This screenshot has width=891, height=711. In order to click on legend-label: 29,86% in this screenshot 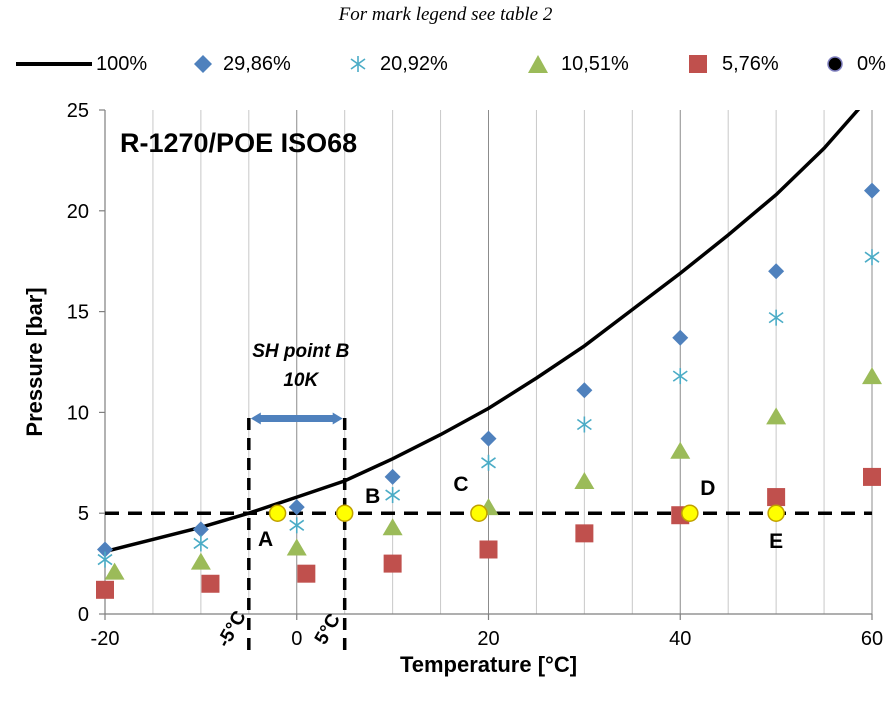, I will do `click(257, 63)`.